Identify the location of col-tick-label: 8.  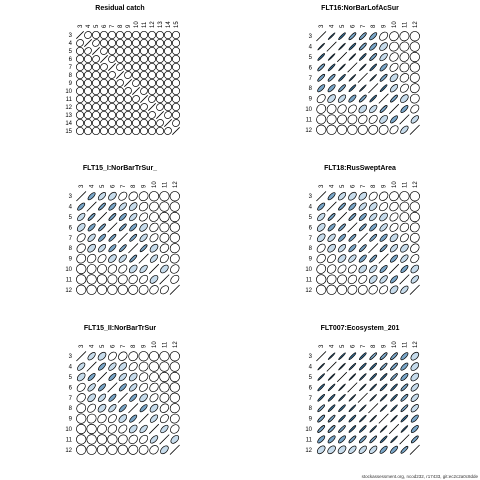
(374, 26).